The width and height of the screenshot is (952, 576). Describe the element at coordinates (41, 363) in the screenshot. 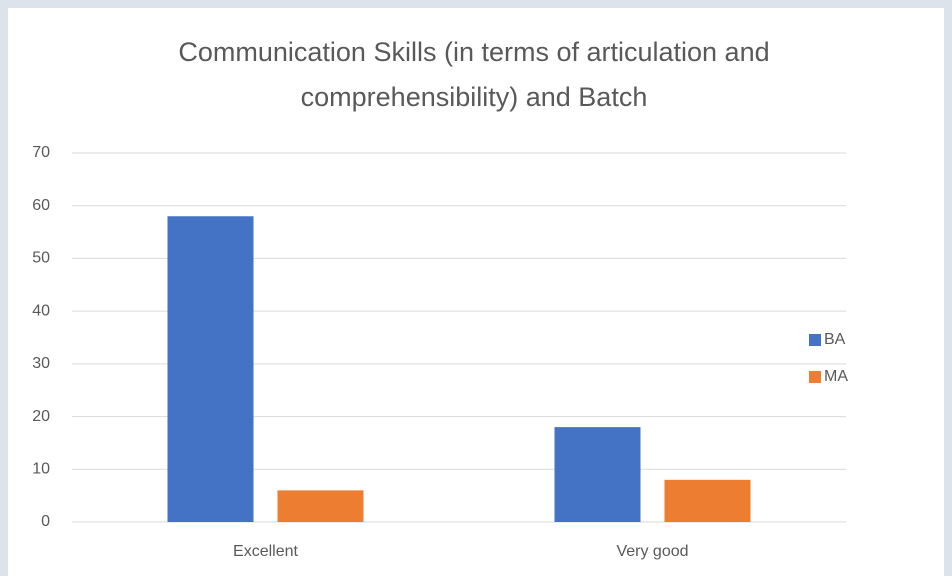

I see `y-tick-label: 30` at that location.